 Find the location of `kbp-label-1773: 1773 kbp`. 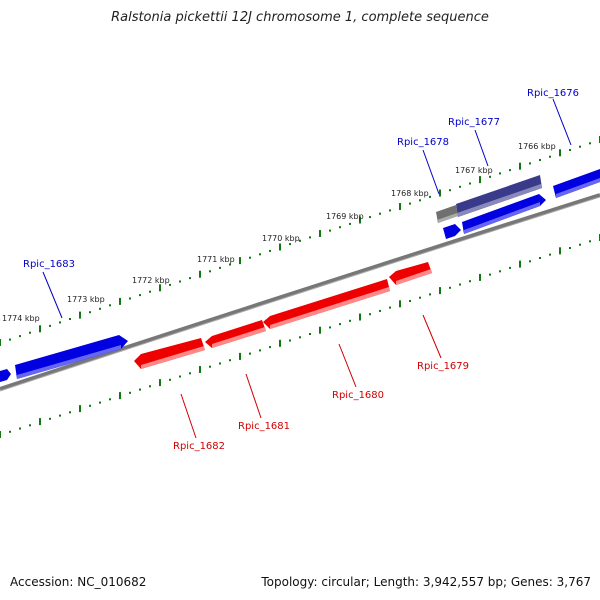

kbp-label-1773: 1773 kbp is located at coordinates (86, 299).